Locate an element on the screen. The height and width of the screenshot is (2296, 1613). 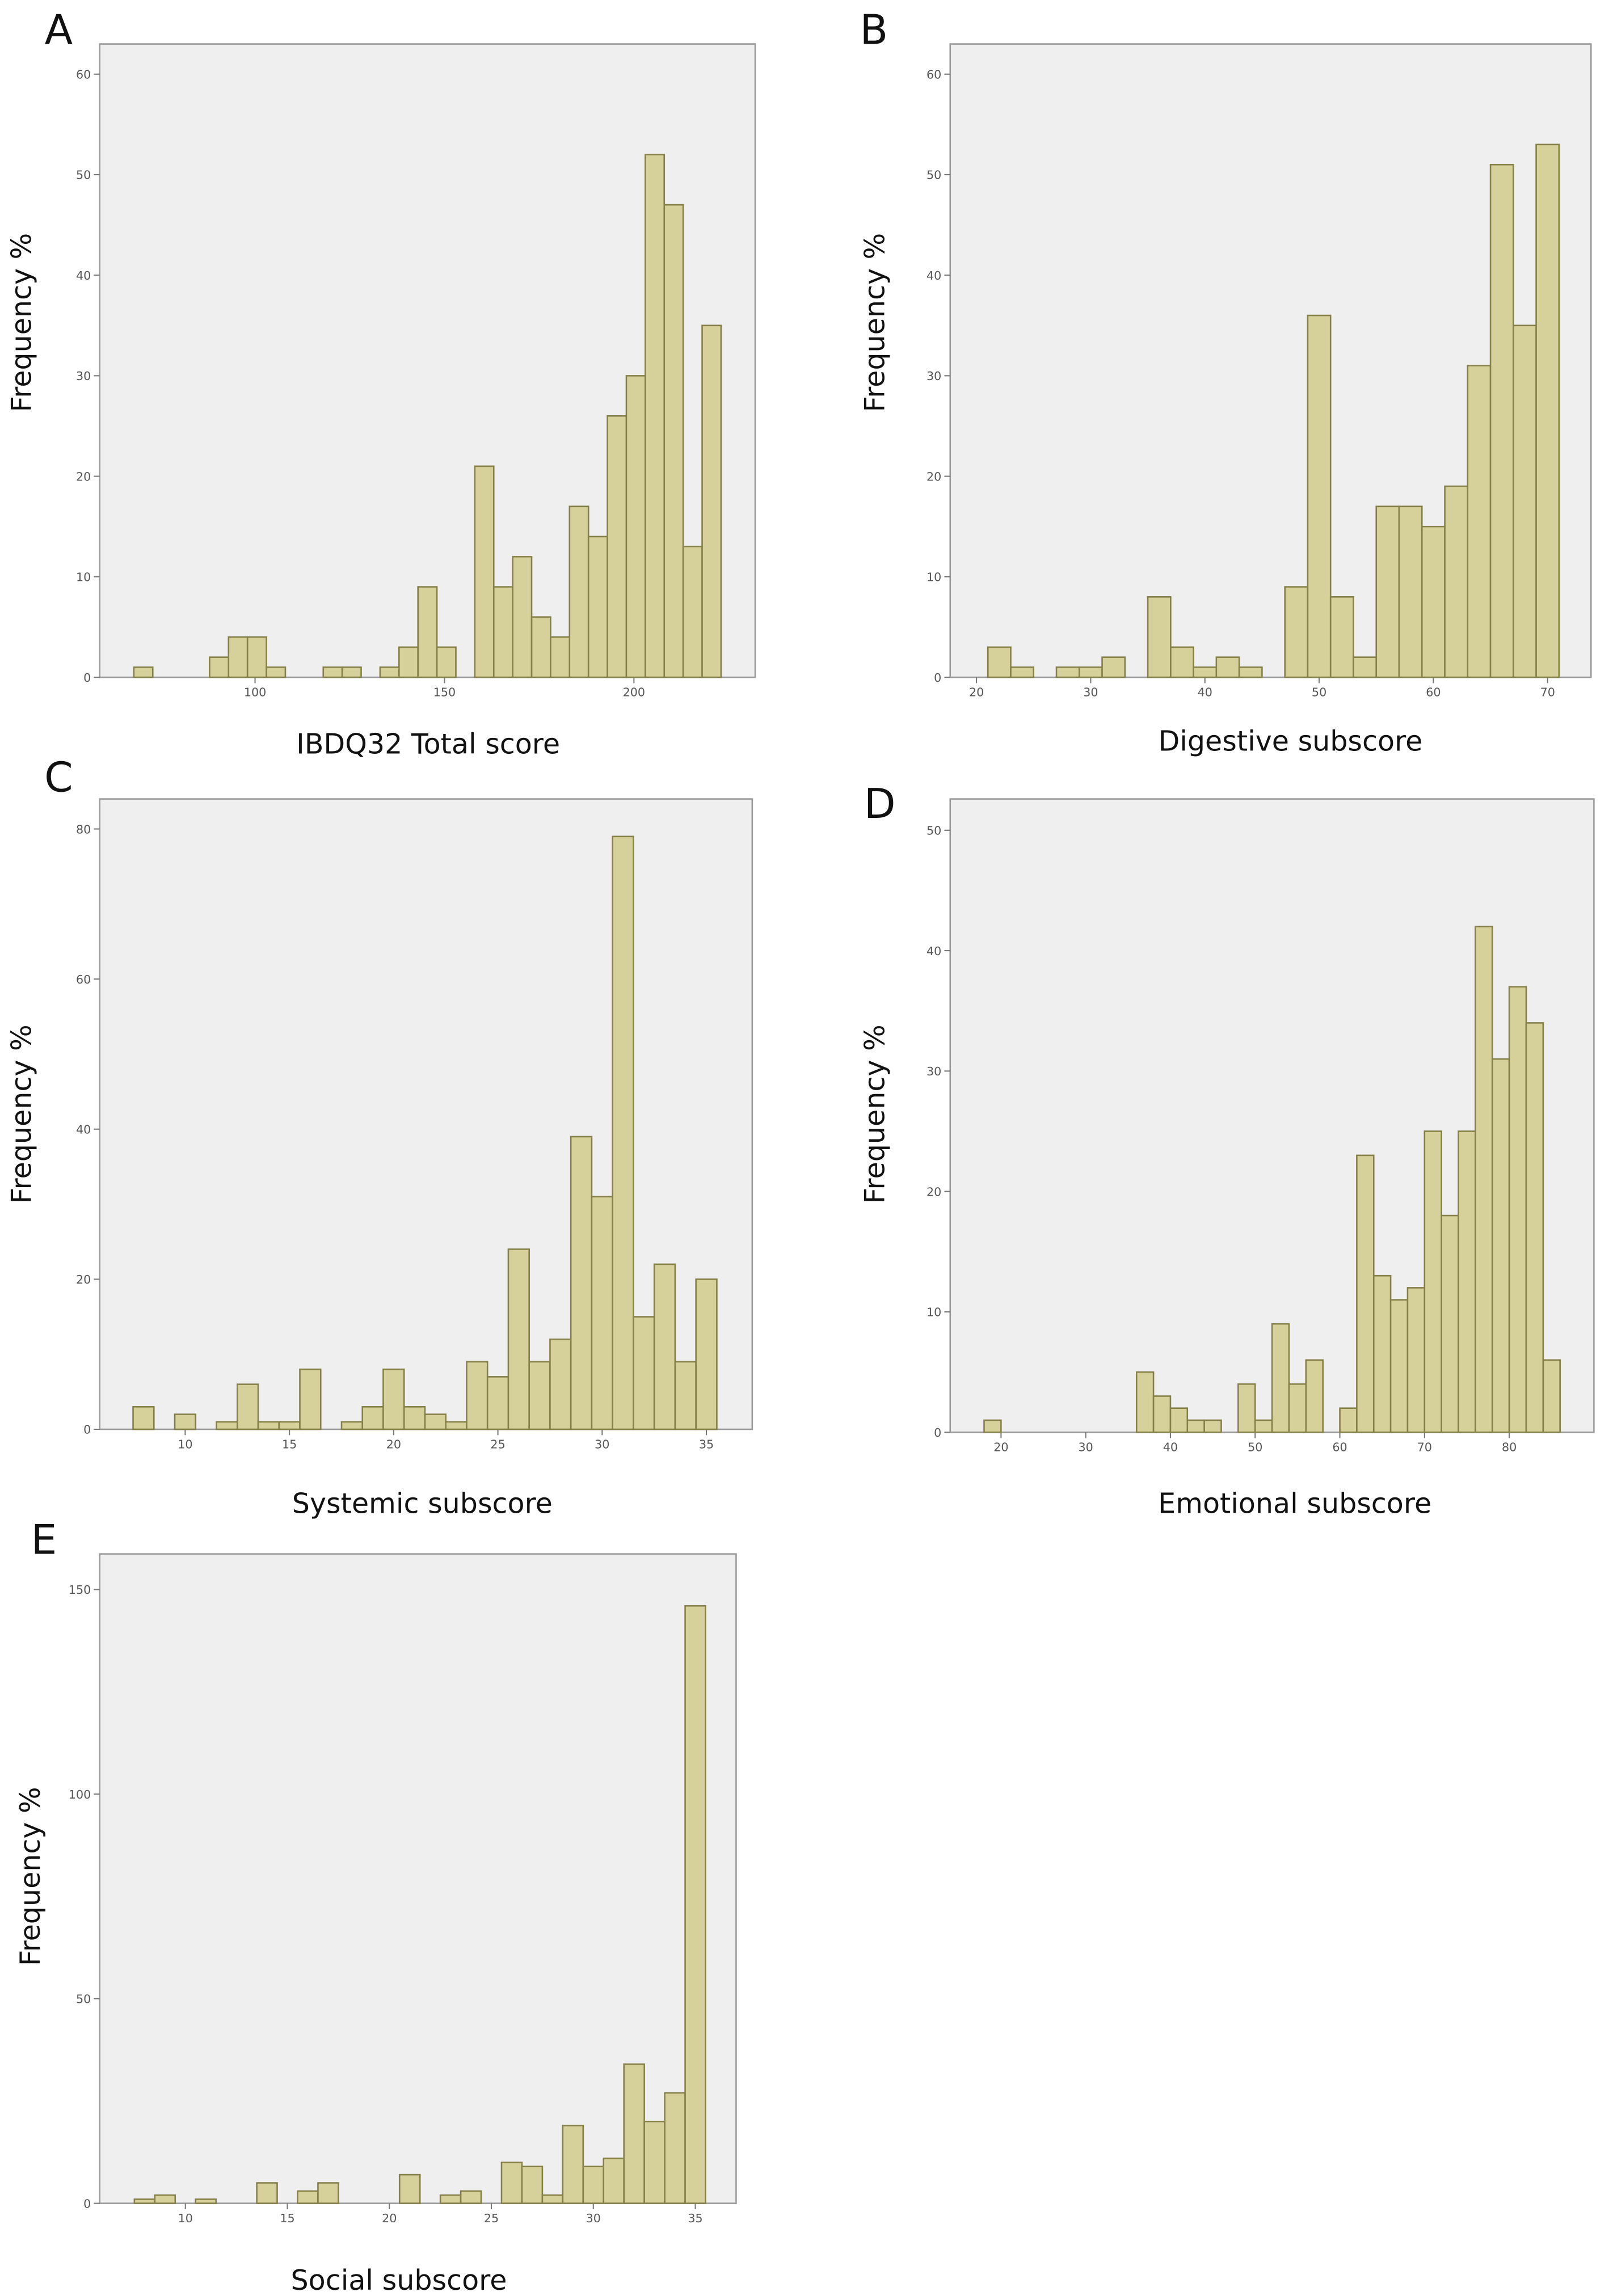
x-axis-title: Social subscore is located at coordinates (399, 2280).